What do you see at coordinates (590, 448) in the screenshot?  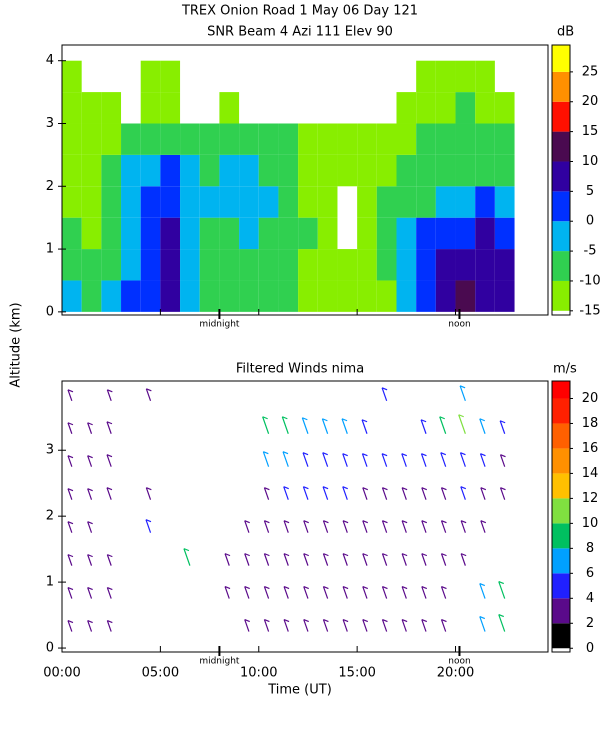 I see `colorbar-tick-label: 16` at bounding box center [590, 448].